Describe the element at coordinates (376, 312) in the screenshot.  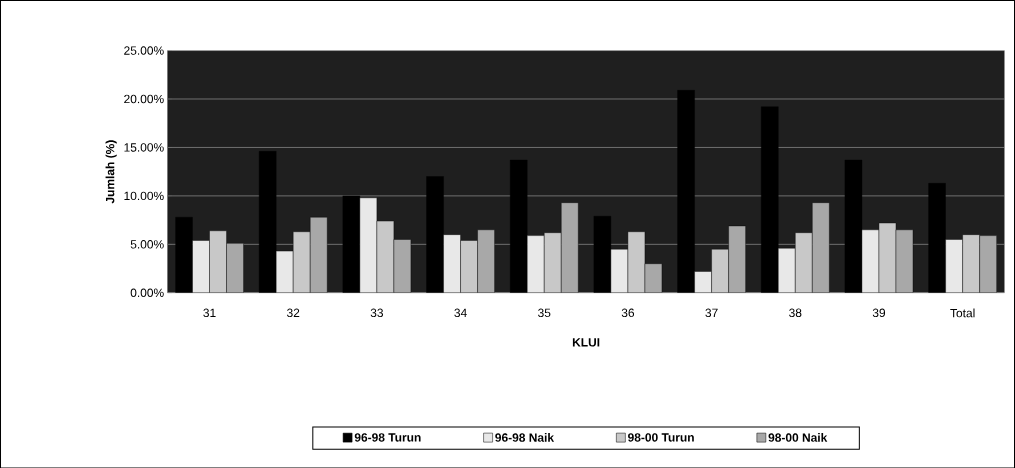
I see `x-tick-label: 33` at that location.